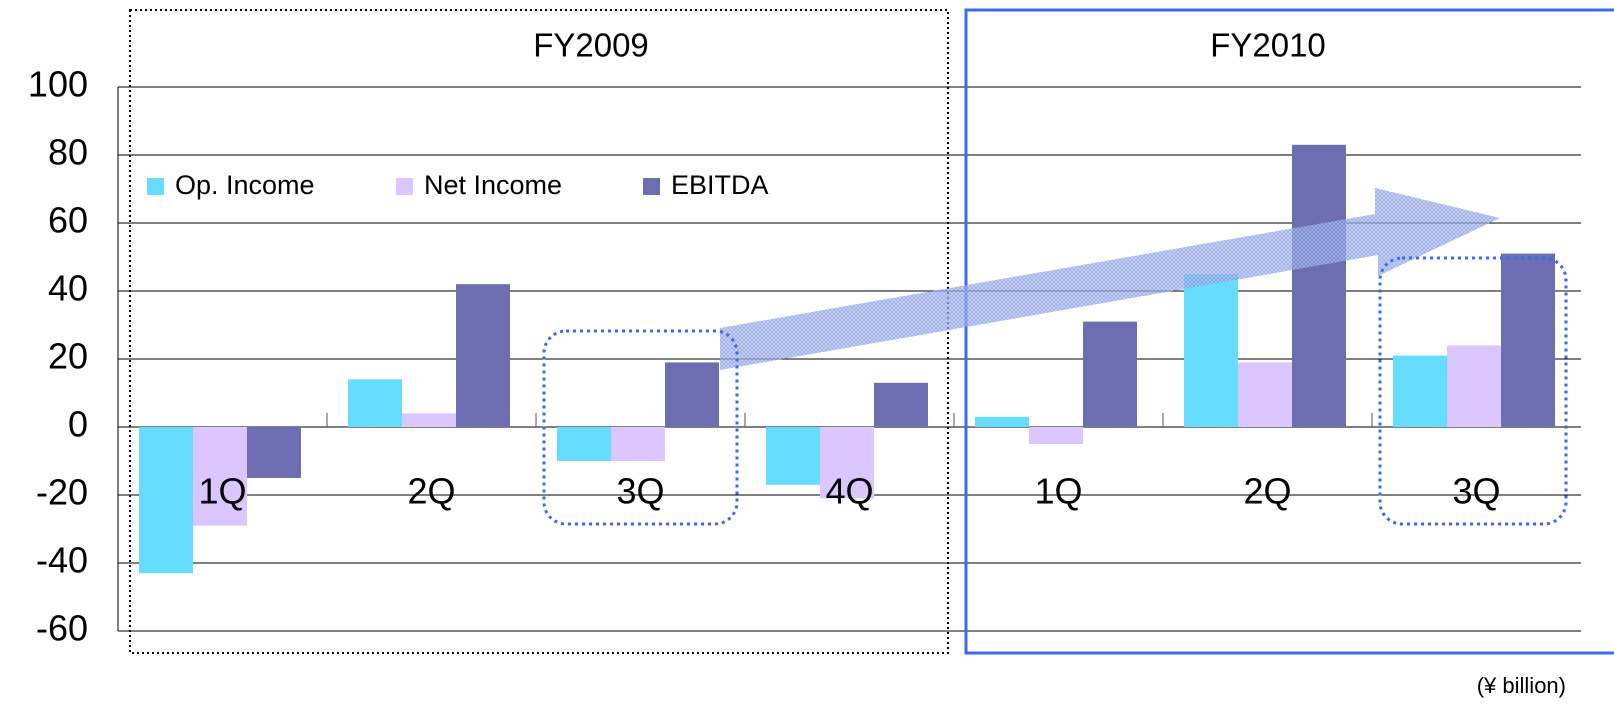 This screenshot has height=723, width=1614. What do you see at coordinates (1268, 45) in the screenshot?
I see `group-label: FY2010` at bounding box center [1268, 45].